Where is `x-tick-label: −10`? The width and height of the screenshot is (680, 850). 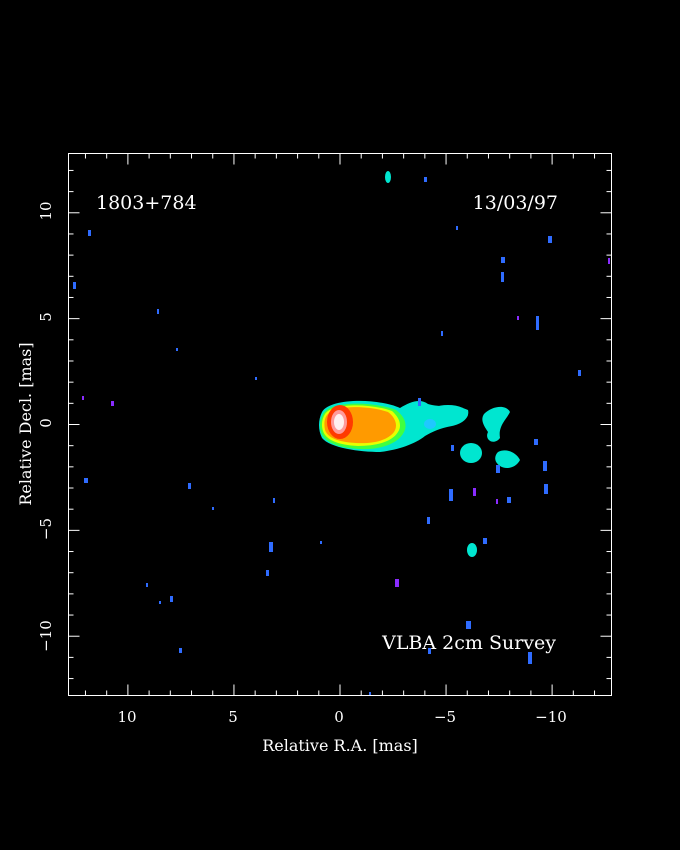
x-tick-label: −10 is located at coordinates (551, 717).